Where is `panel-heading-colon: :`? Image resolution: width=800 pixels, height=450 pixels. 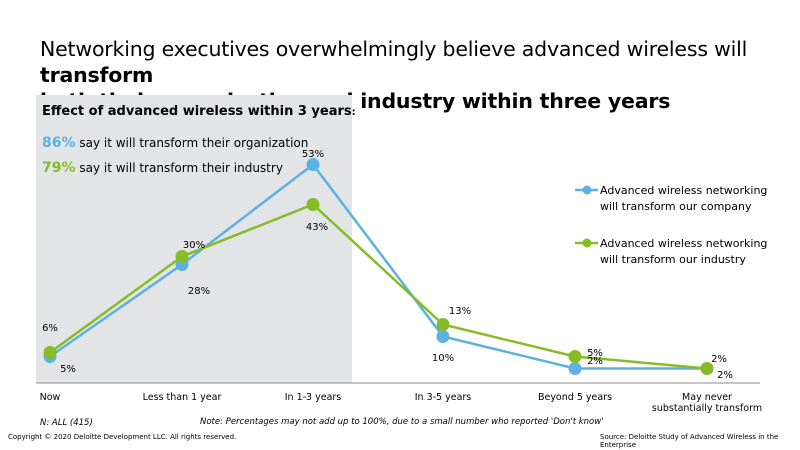
panel-heading-colon: : is located at coordinates (353, 112).